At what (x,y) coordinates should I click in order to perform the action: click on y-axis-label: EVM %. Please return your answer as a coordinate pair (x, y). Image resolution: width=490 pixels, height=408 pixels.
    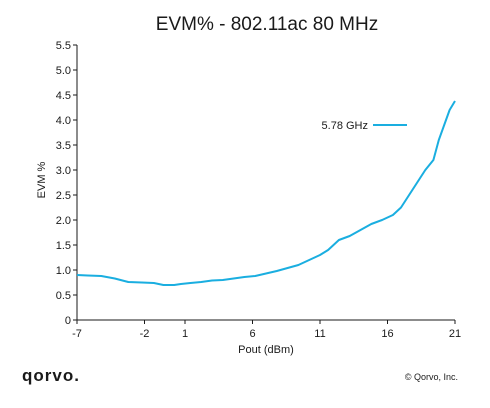
    Looking at the image, I should click on (42, 179).